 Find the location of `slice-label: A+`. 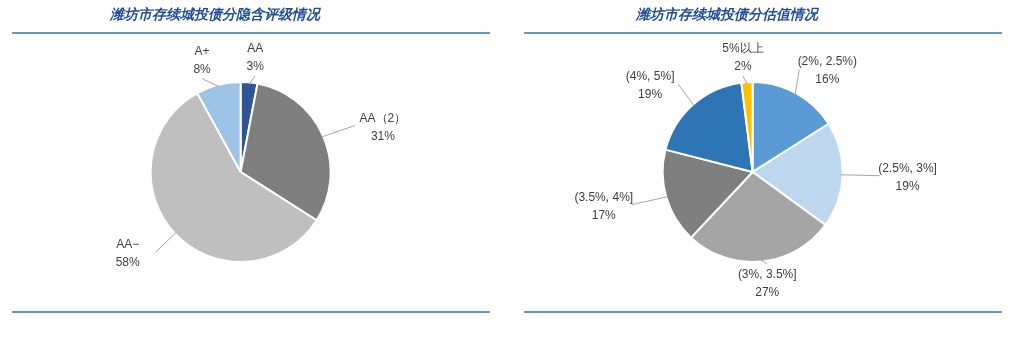

slice-label: A+ is located at coordinates (202, 50).